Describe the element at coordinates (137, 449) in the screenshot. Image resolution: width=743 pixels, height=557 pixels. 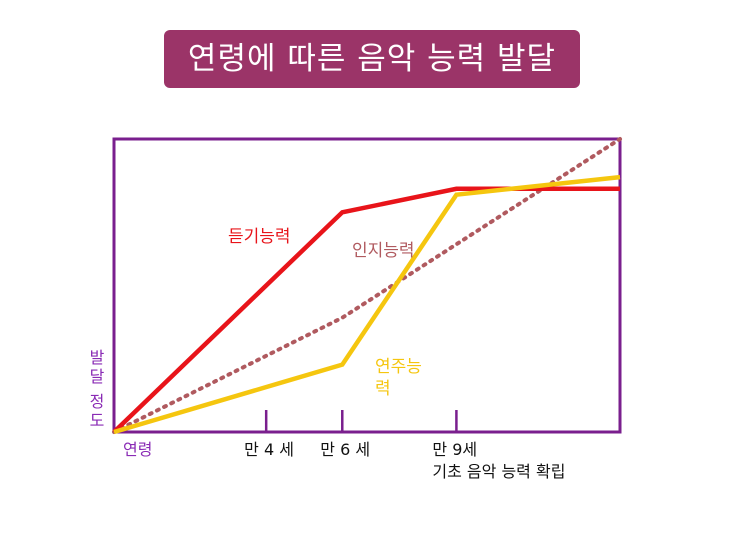
I see `x-axis-label: 연령` at that location.